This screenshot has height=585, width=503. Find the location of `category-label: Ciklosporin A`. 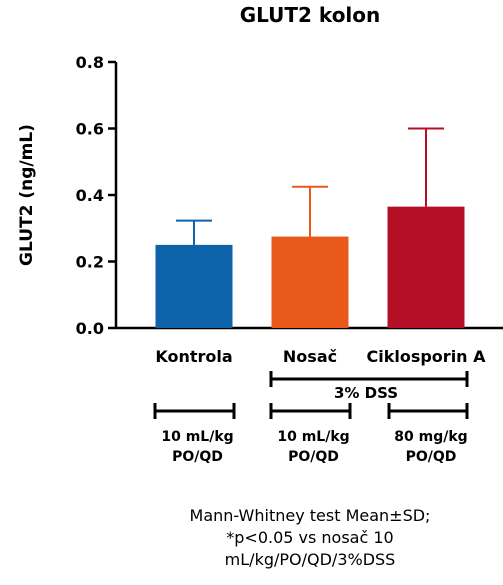

category-label: Ciklosporin A is located at coordinates (426, 356).